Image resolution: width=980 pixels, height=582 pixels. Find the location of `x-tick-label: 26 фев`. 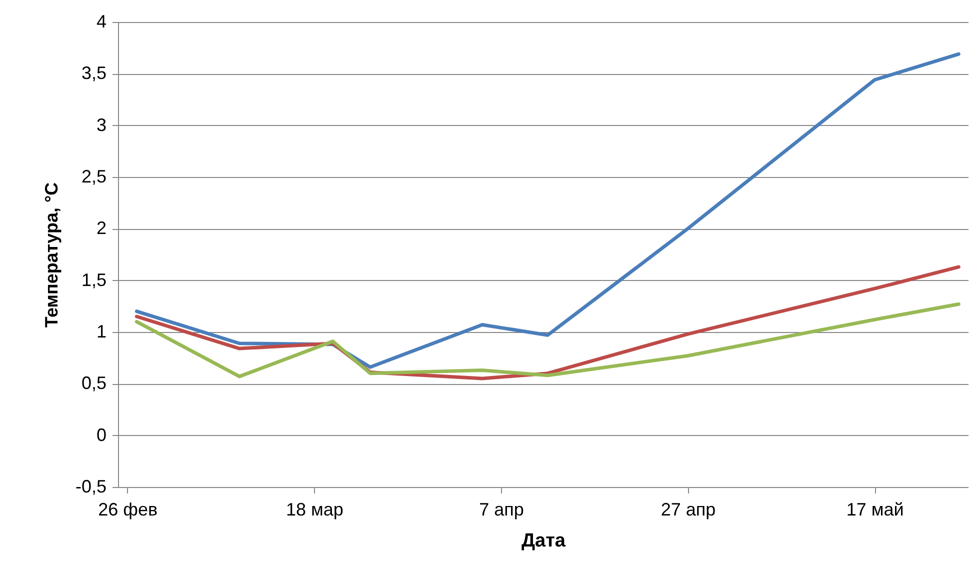

x-tick-label: 26 фев is located at coordinates (128, 510).